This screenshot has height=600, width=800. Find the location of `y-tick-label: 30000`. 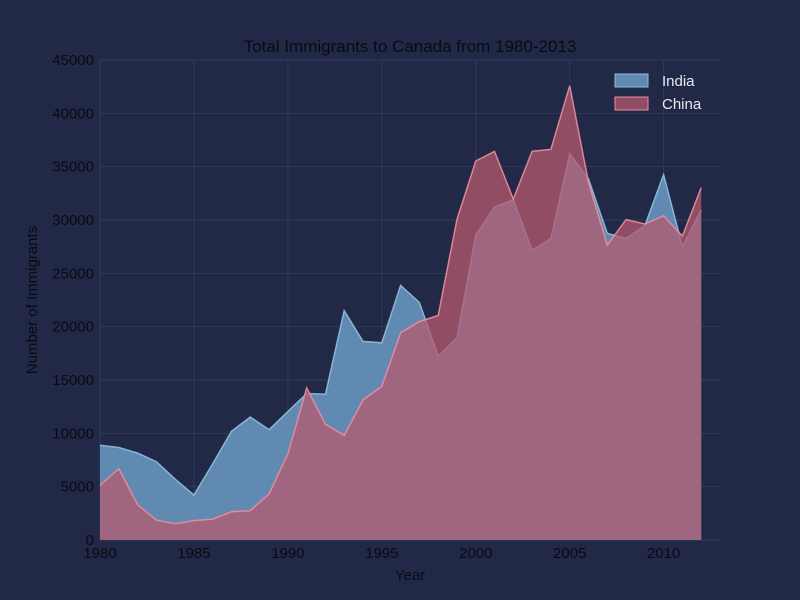

y-tick-label: 30000 is located at coordinates (73, 220).